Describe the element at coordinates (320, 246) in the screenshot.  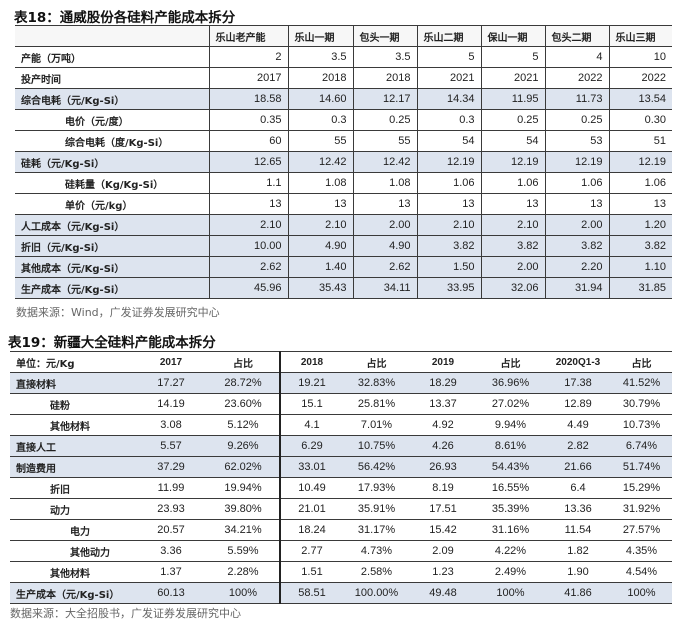
I see `table-cell: 4.90` at that location.